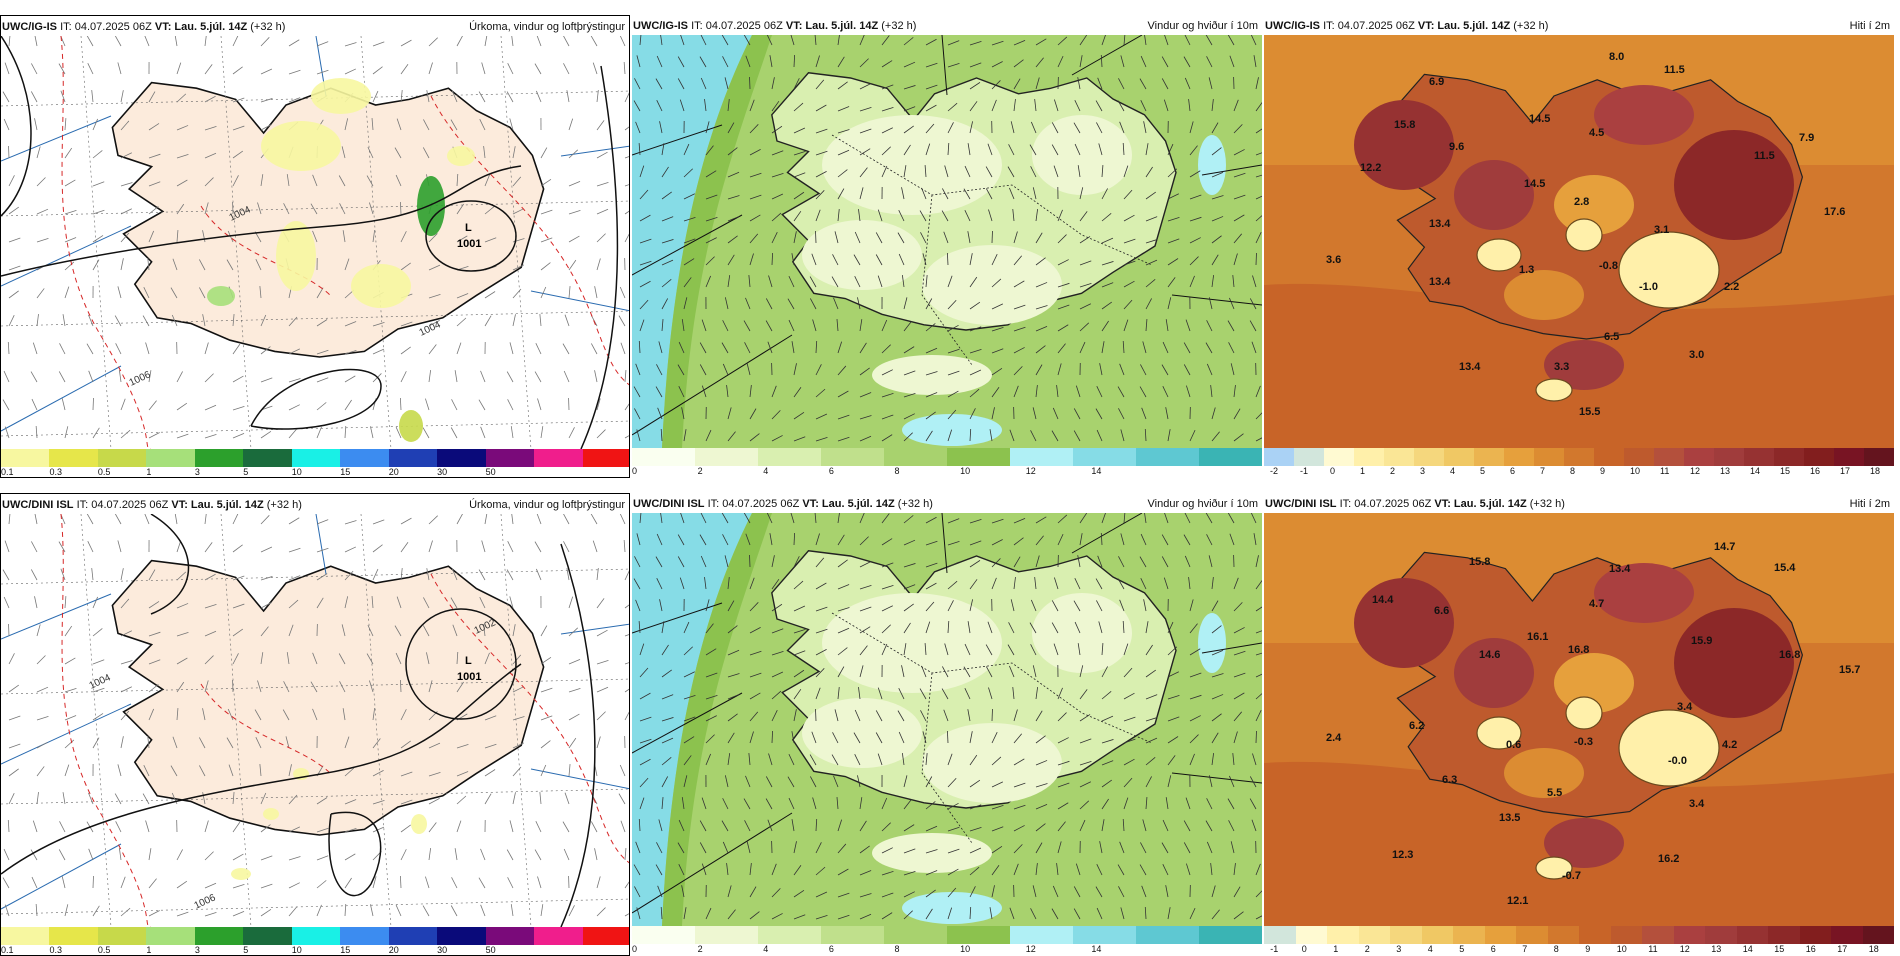 This screenshot has width=1900, height=956. What do you see at coordinates (1436, 82) in the screenshot?
I see `temperature-value: 6.9` at bounding box center [1436, 82].